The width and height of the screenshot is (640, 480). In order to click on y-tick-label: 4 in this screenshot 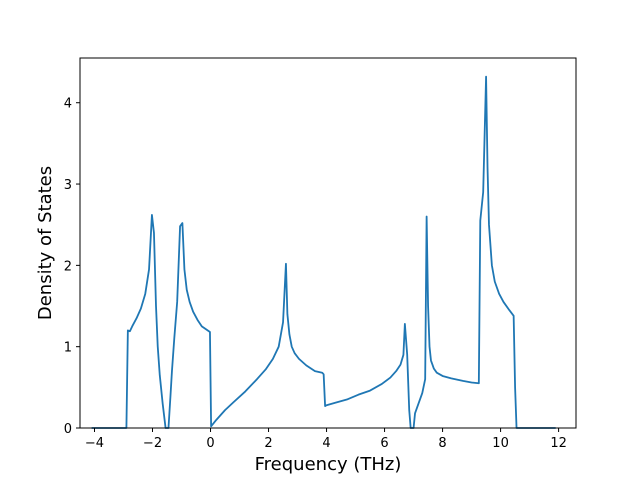, I will do `click(68, 104)`.